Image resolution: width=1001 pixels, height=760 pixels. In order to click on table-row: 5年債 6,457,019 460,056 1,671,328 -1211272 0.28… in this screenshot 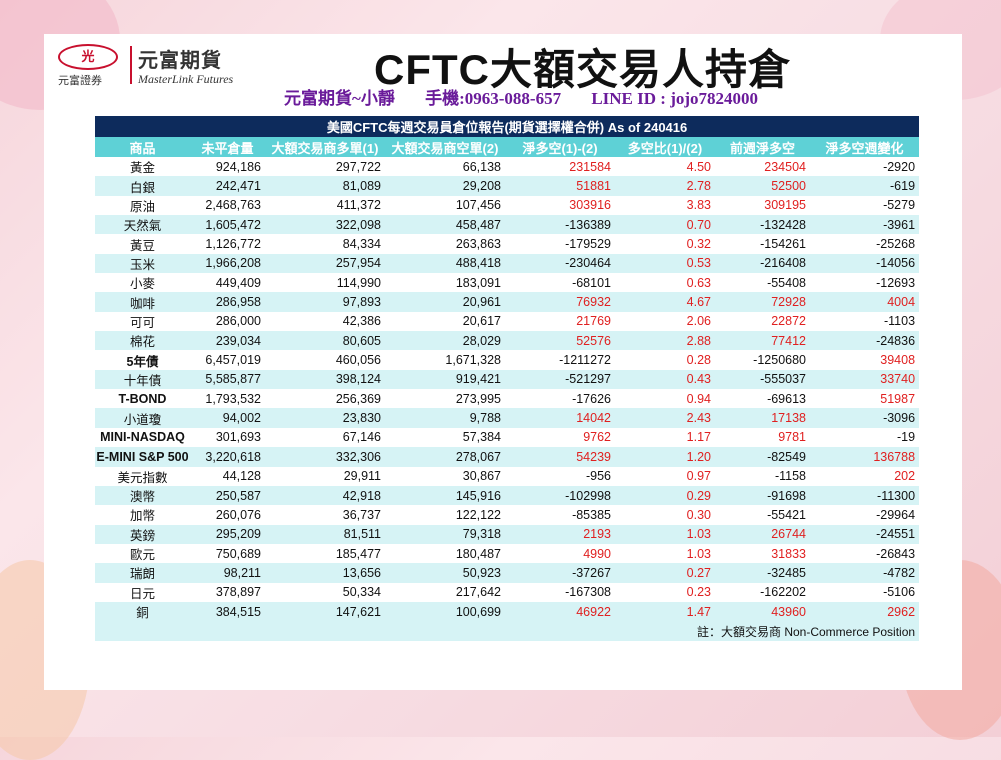, I will do `click(507, 360)`.